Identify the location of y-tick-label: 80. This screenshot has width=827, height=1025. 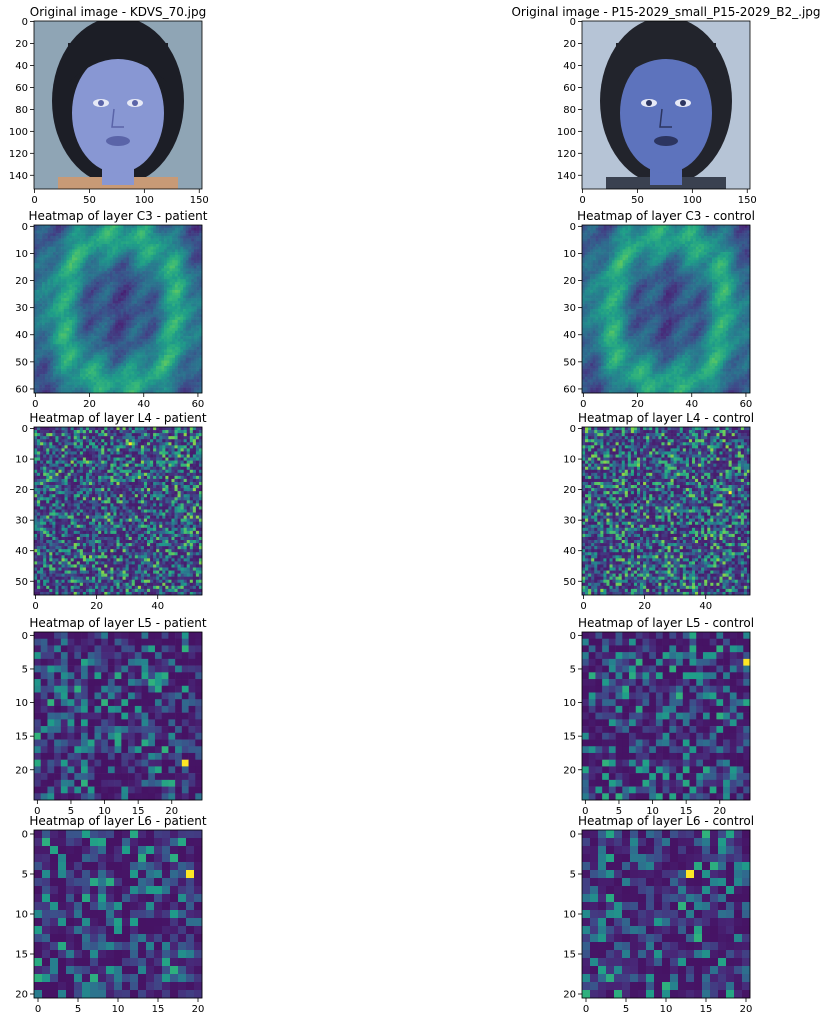
(21, 110).